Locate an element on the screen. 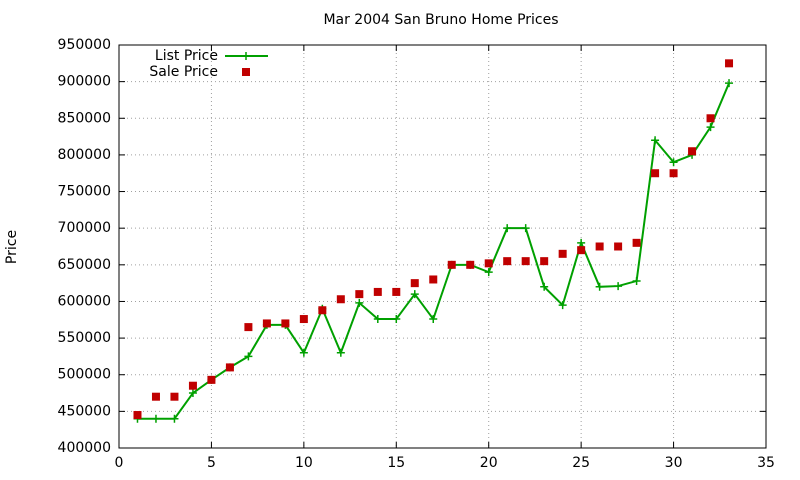 The image size is (800, 480). chart-title: Mar 2004 San Bruno Home Prices is located at coordinates (440, 20).